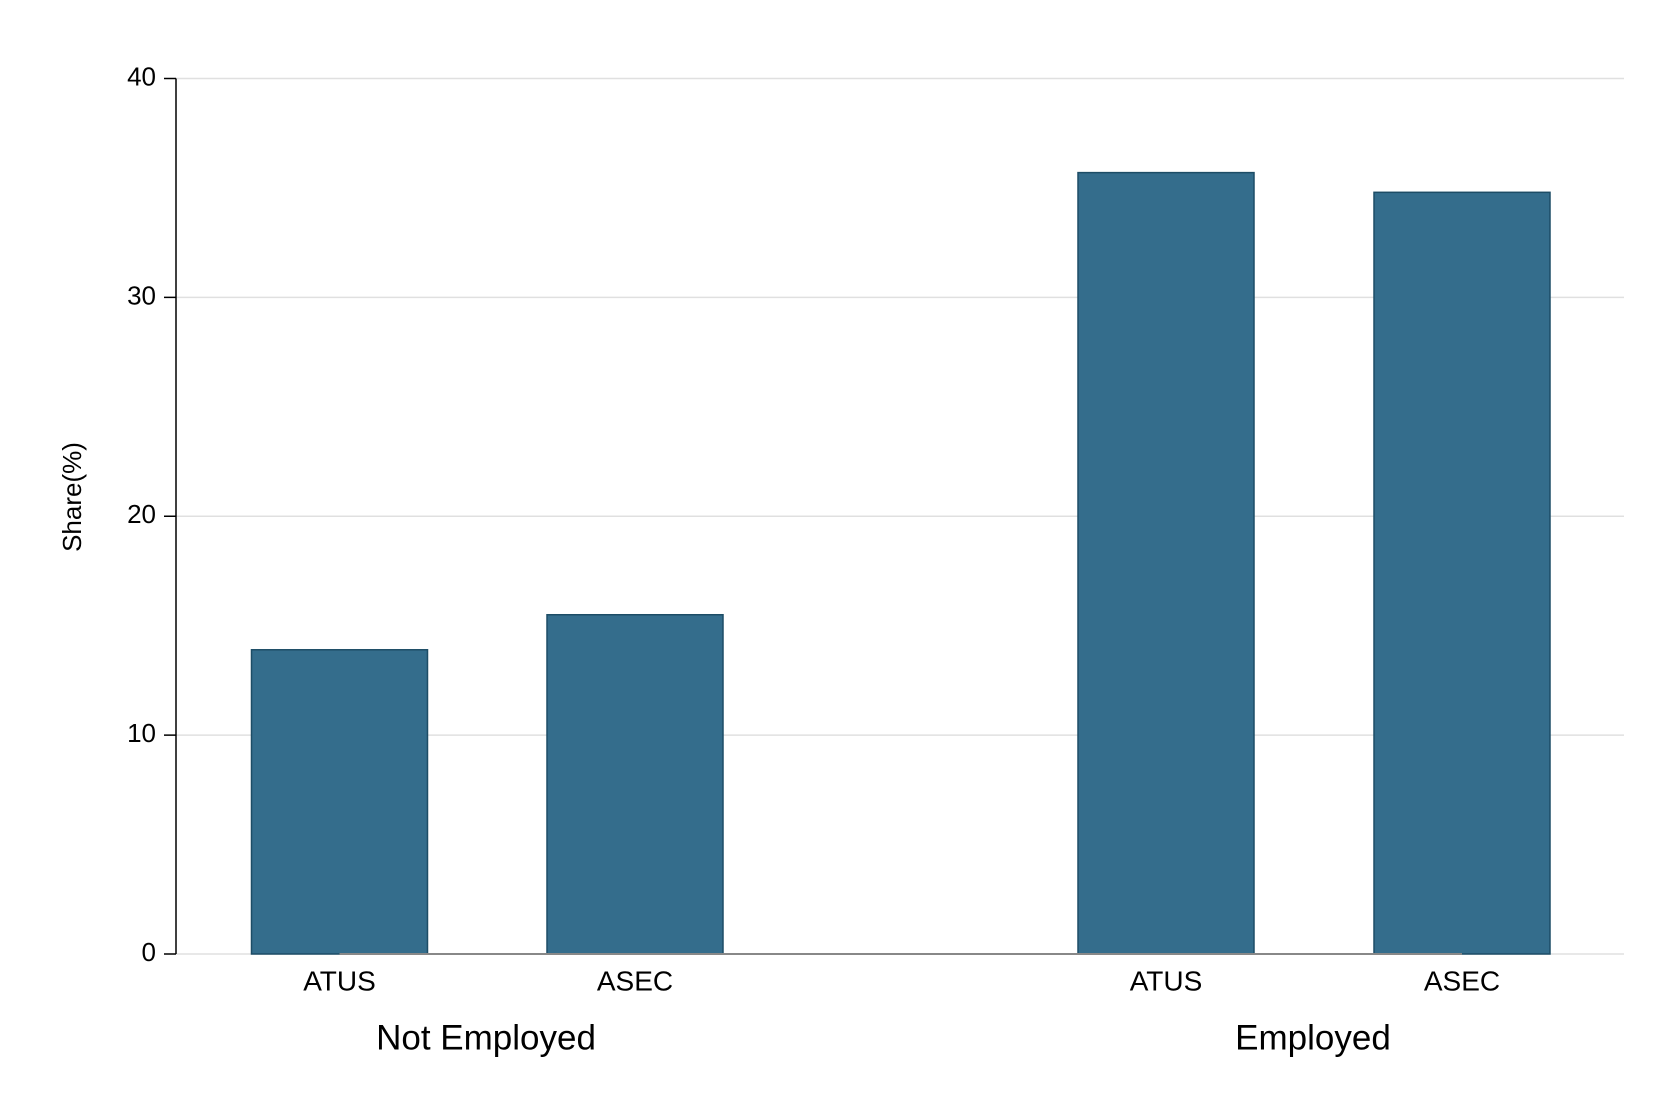 Image resolution: width=1656 pixels, height=1104 pixels. Describe the element at coordinates (1313, 1037) in the screenshot. I see `group-label: Employed` at that location.